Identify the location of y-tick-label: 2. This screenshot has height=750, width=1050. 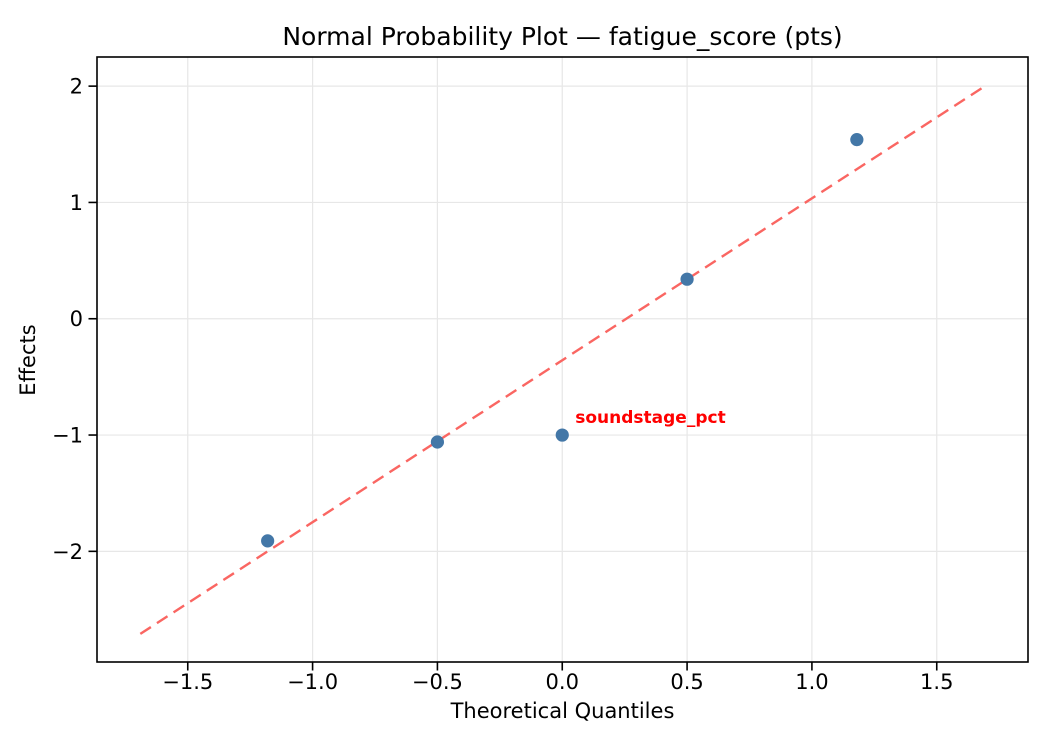
(76, 87).